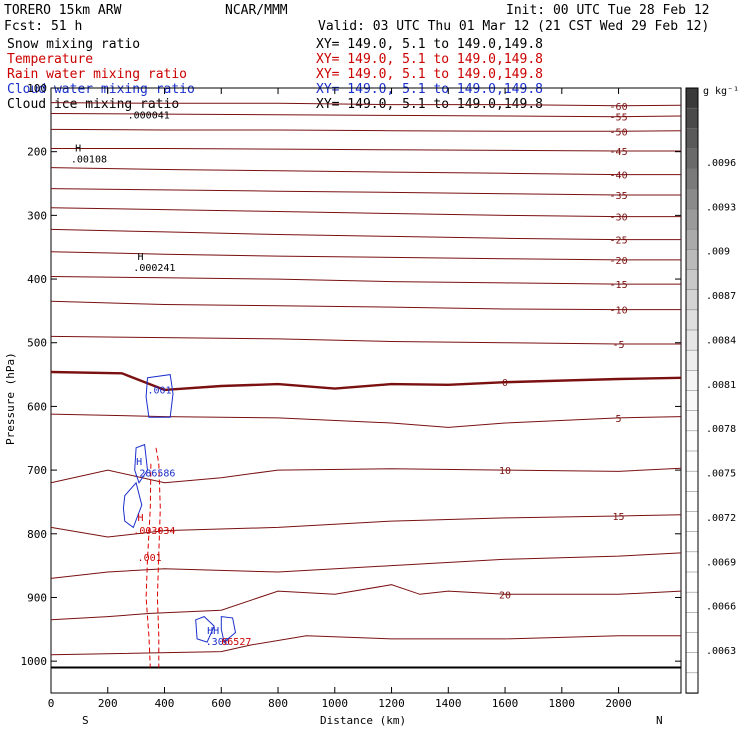  I want to click on annotation-label: .286586, so click(154, 473).